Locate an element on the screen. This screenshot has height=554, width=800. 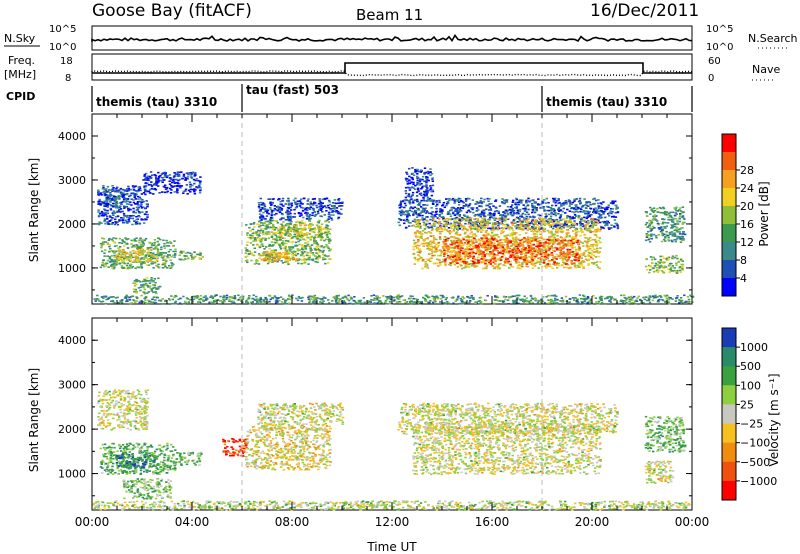
nsky-tick-top: 10^5 is located at coordinates (62, 29).